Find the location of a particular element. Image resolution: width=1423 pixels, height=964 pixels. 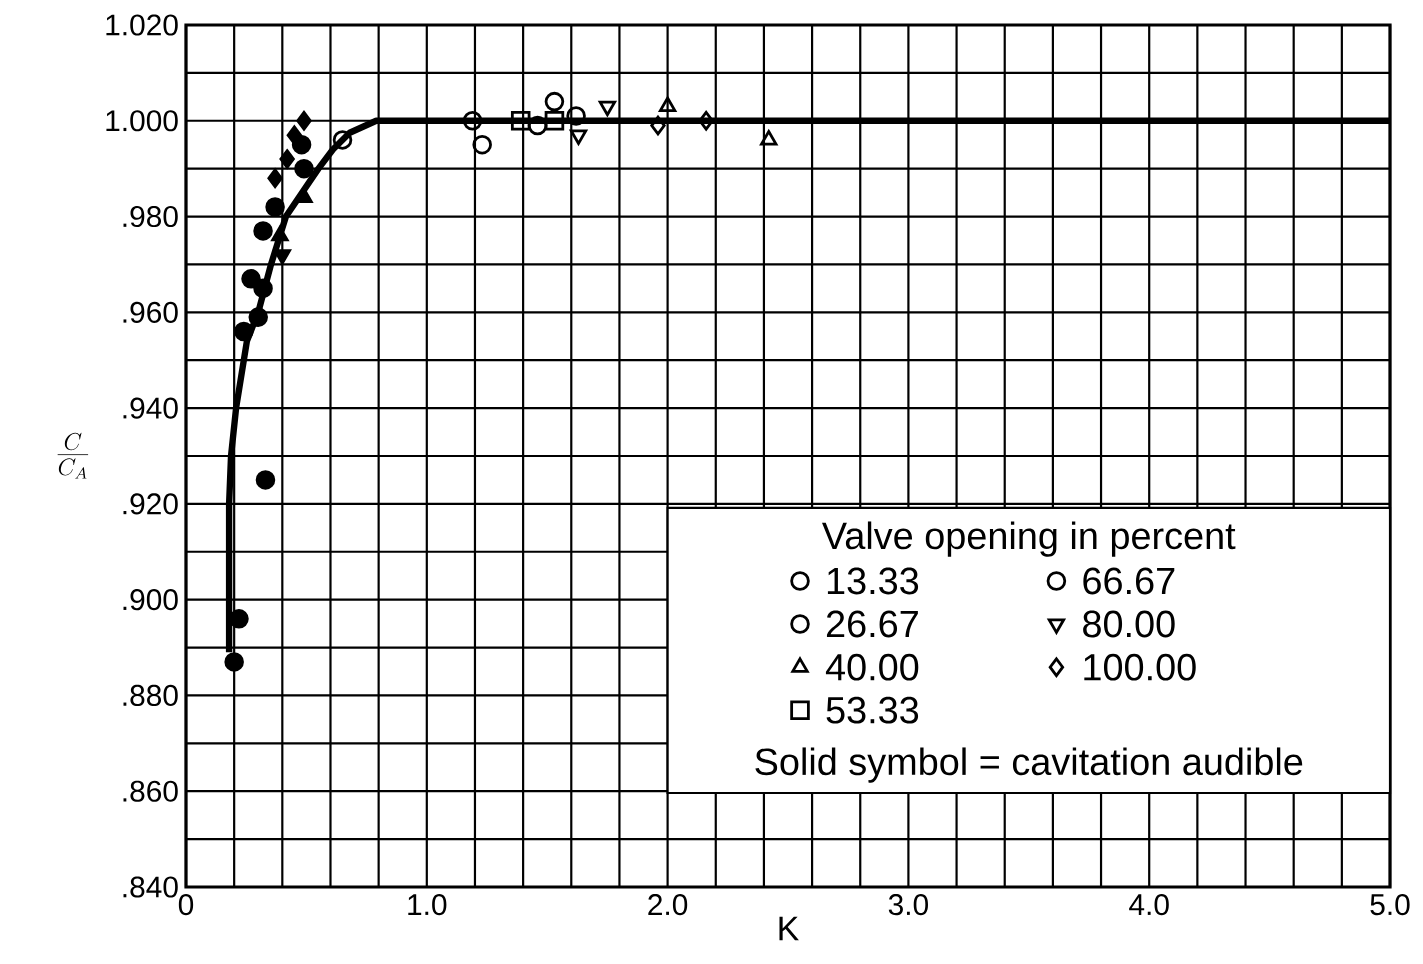

y-tick-label: .880 is located at coordinates (150, 695).